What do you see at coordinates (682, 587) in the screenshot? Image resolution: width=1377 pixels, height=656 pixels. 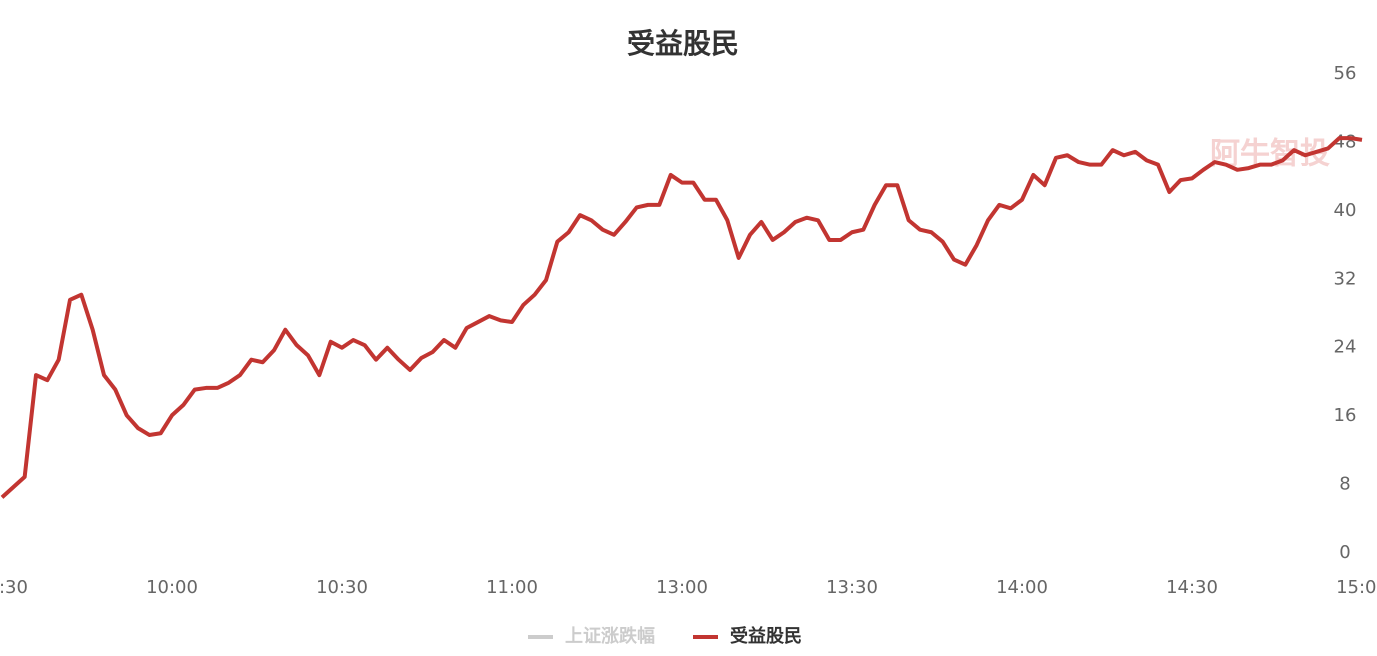 I see `x-tick-label: 13:00` at bounding box center [682, 587].